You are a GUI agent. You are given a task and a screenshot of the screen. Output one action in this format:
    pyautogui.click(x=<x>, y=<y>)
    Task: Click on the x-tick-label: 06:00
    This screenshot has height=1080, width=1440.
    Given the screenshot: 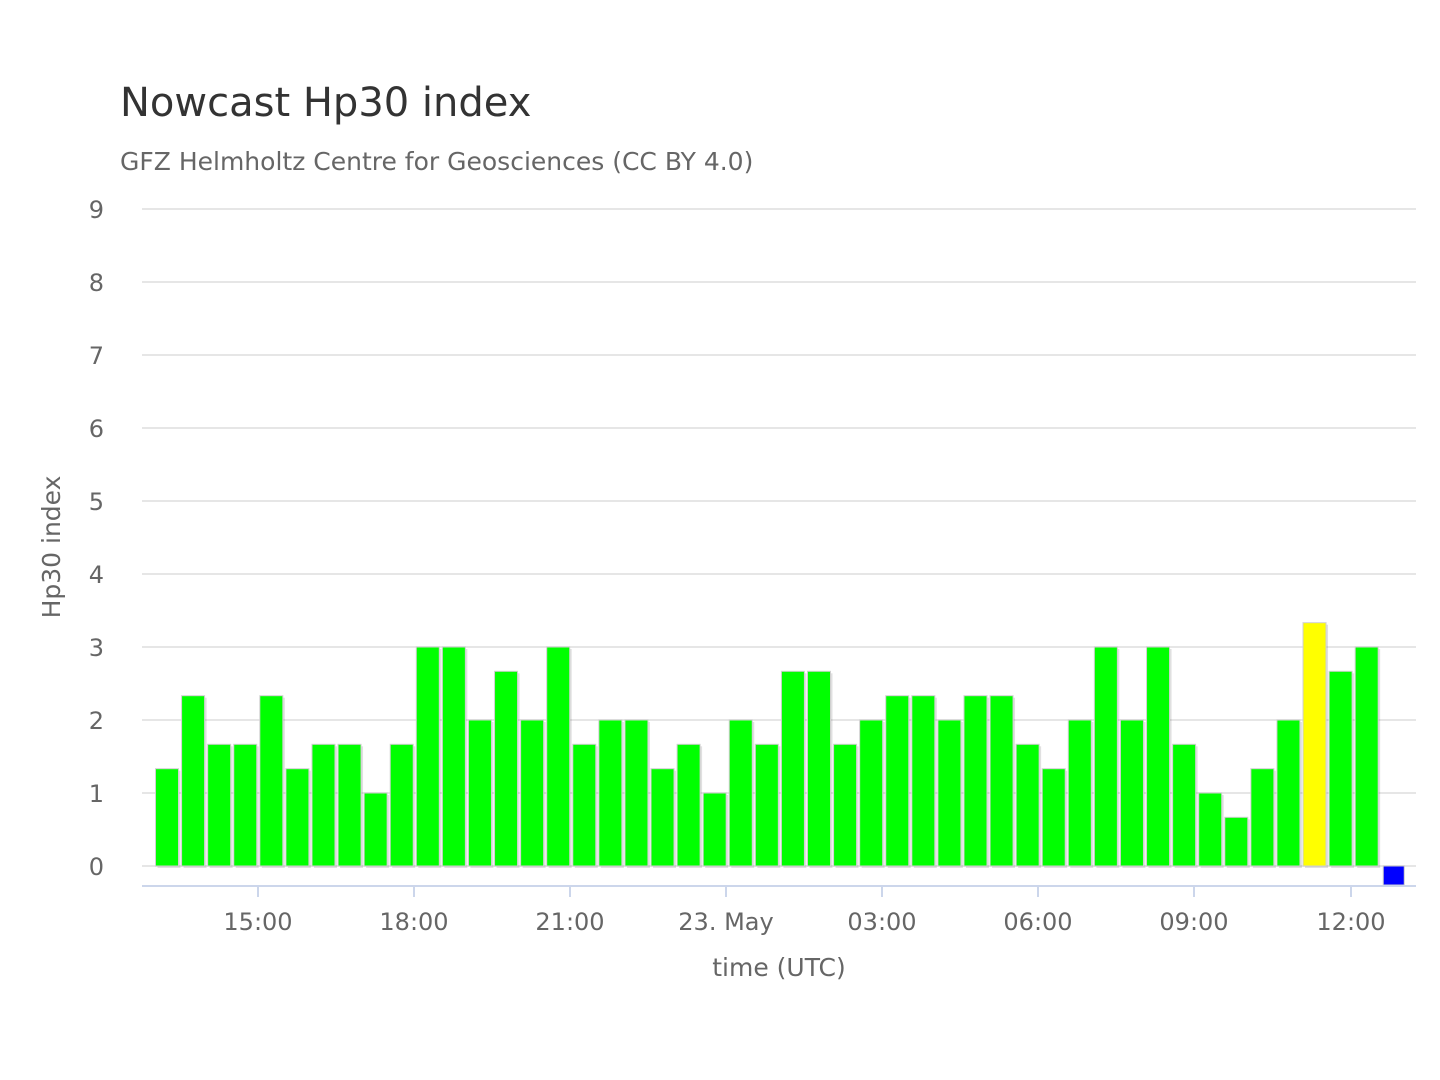 What is the action you would take?
    pyautogui.click(x=1037, y=922)
    